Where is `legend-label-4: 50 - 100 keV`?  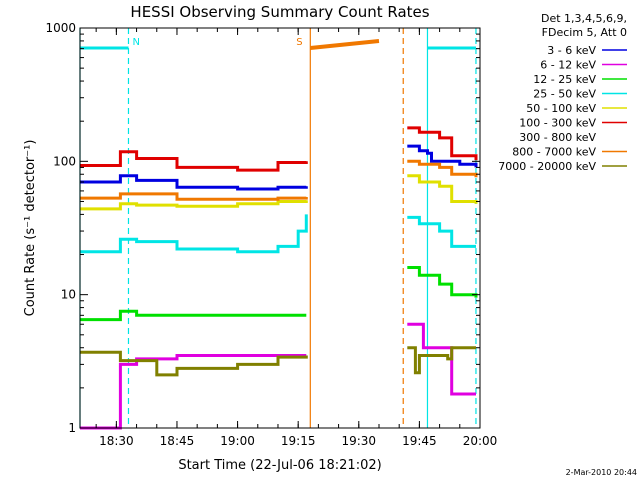
legend-label-4: 50 - 100 keV is located at coordinates (561, 108).